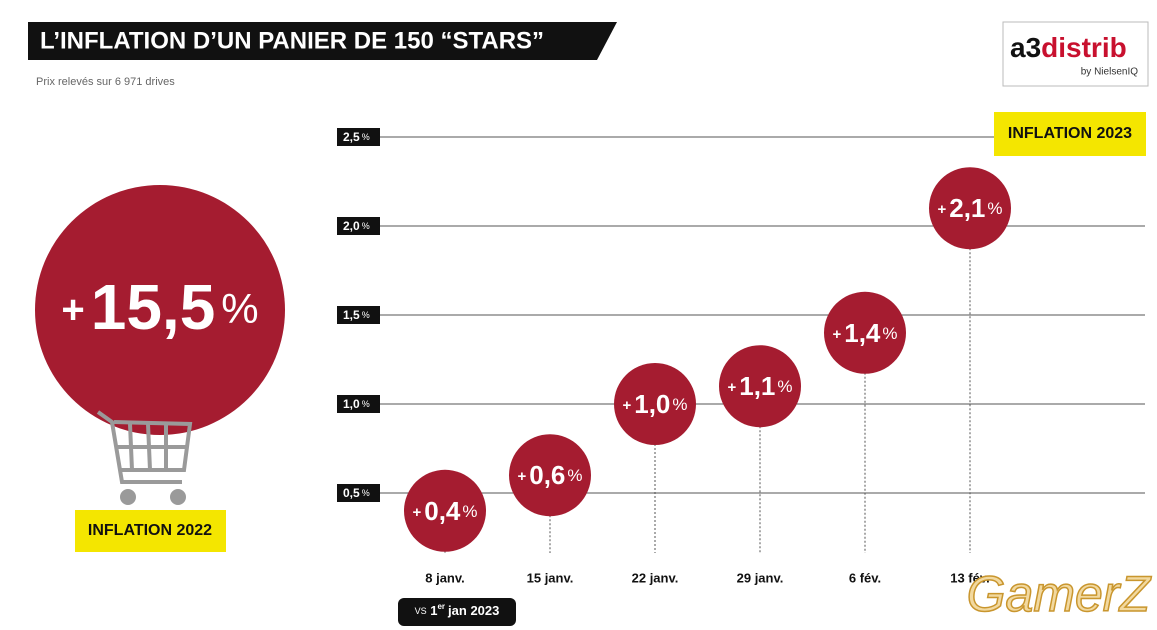  I want to click on label-2023: INFLATION 2023, so click(1070, 133).